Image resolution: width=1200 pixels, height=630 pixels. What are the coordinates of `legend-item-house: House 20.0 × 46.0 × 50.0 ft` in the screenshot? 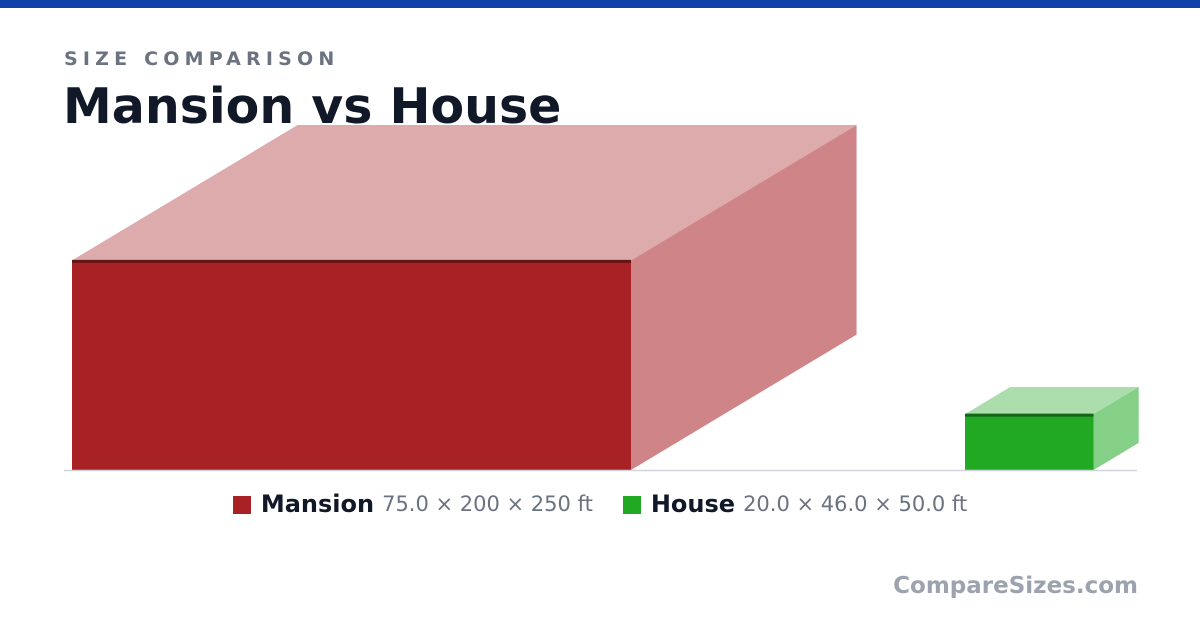 It's located at (795, 504).